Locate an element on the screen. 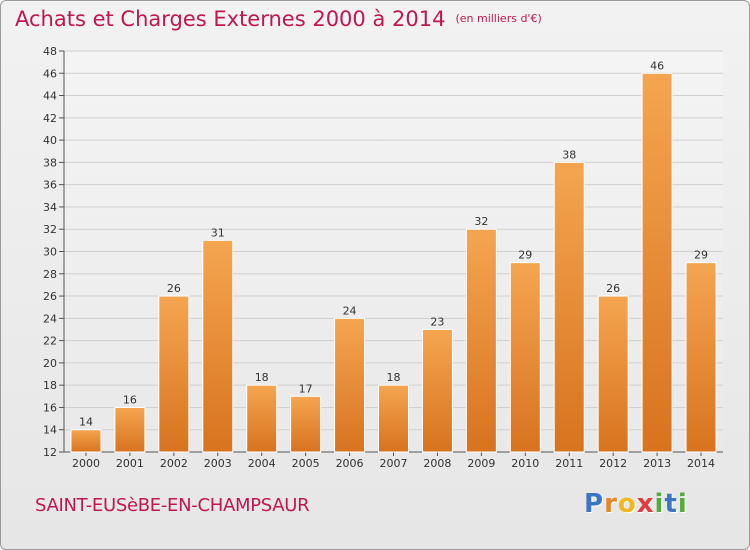 The width and height of the screenshot is (750, 550). y-tick-label: 36 is located at coordinates (50, 185).